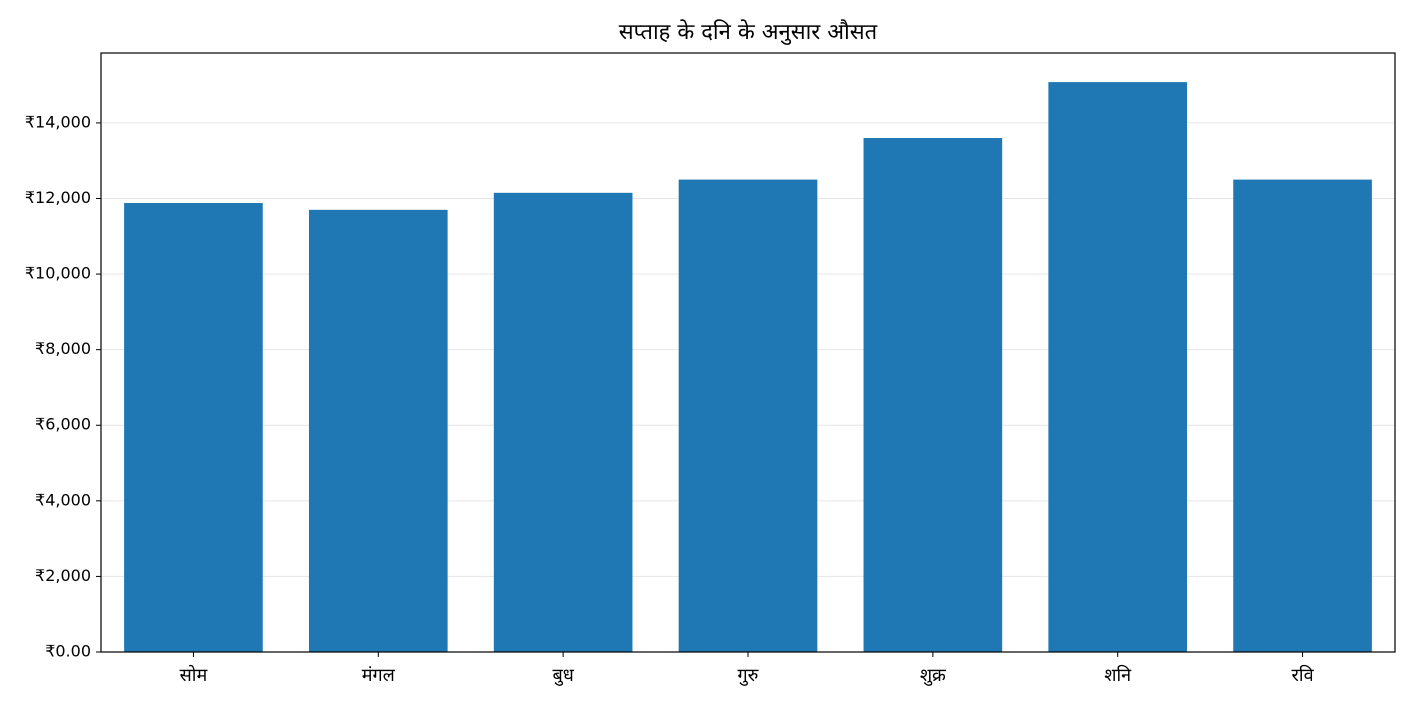 This screenshot has height=708, width=1410. I want to click on chart-title: सप्ताह के दनि के अनुसार औसत, so click(748, 32).